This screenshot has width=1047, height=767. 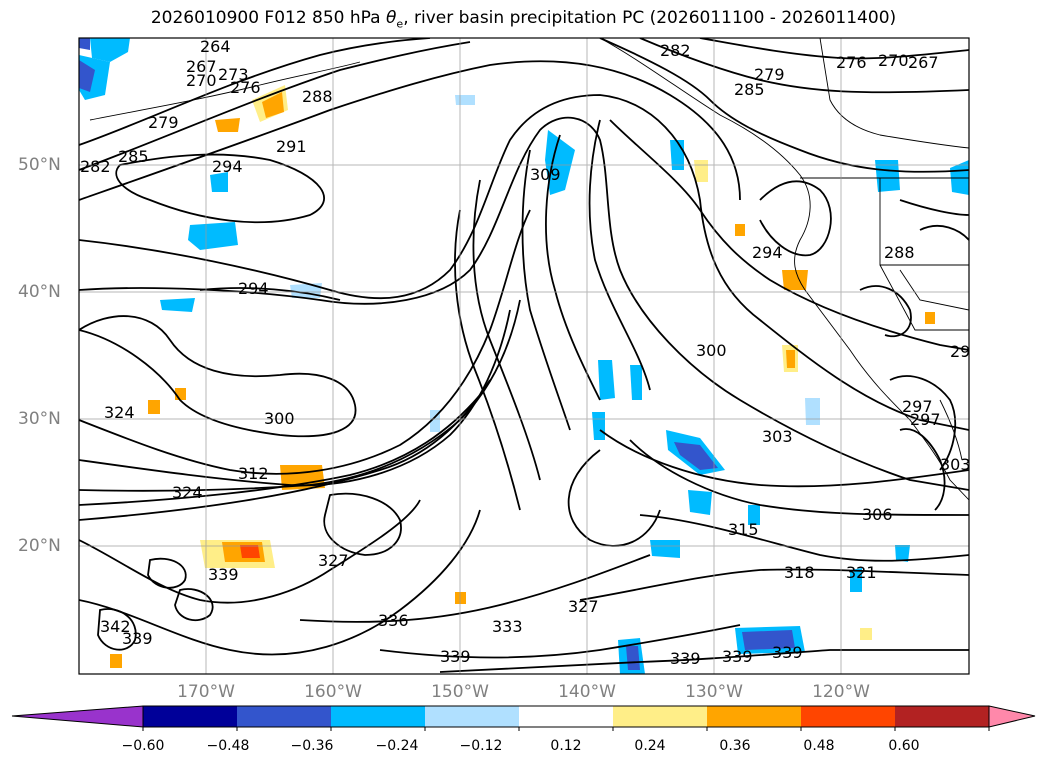 What do you see at coordinates (253, 473) in the screenshot?
I see `contour-label: 312` at bounding box center [253, 473].